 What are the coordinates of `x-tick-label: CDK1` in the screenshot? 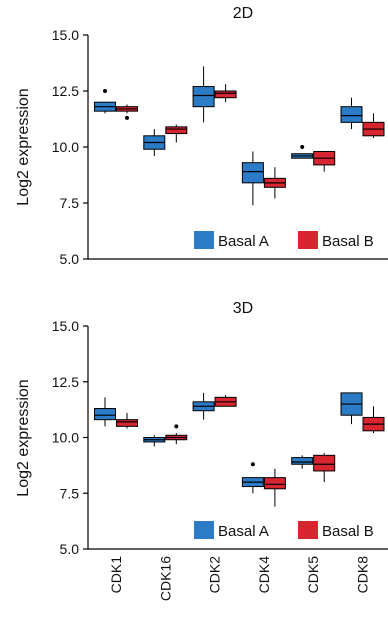 It's located at (116, 575).